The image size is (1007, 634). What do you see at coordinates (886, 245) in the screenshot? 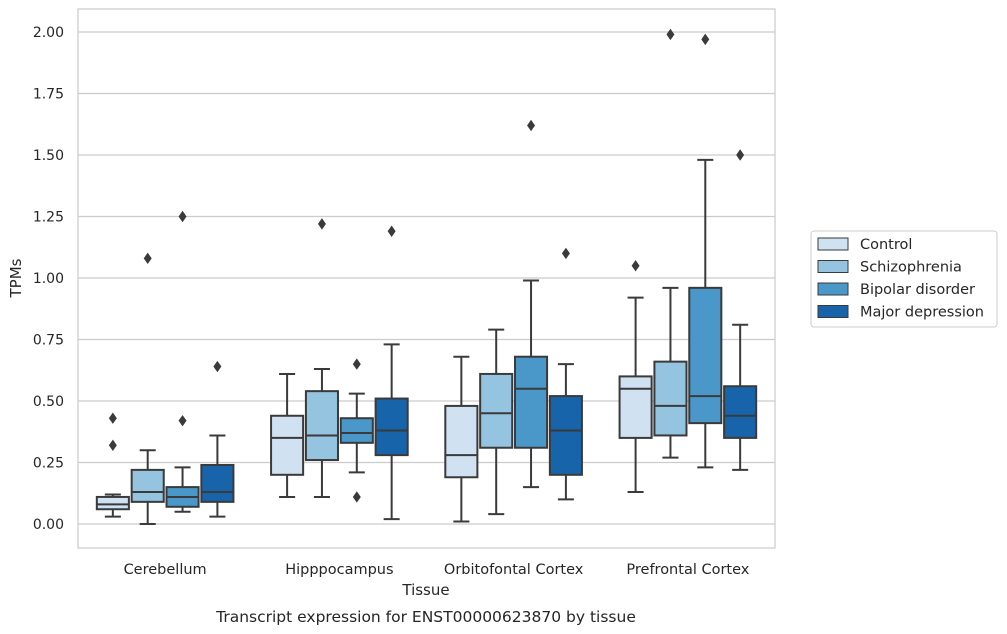
I see `legend-label: Control` at bounding box center [886, 245].